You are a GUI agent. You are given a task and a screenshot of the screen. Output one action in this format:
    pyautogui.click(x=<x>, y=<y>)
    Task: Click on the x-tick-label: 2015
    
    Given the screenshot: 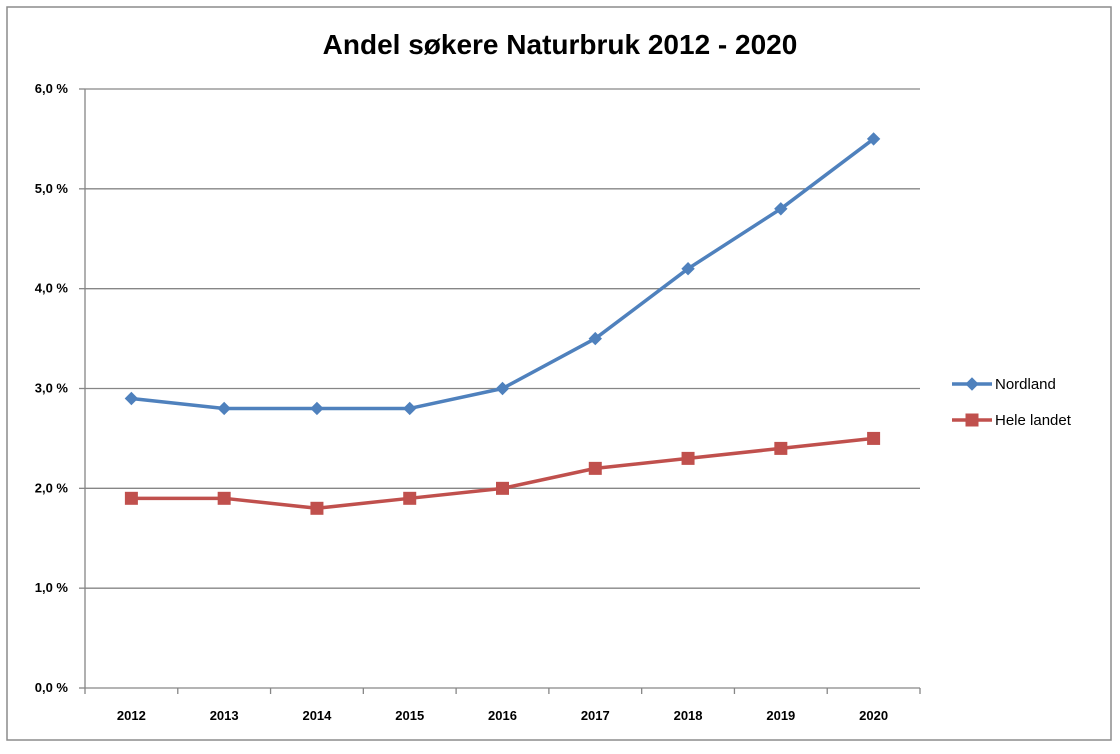 What is the action you would take?
    pyautogui.click(x=409, y=715)
    